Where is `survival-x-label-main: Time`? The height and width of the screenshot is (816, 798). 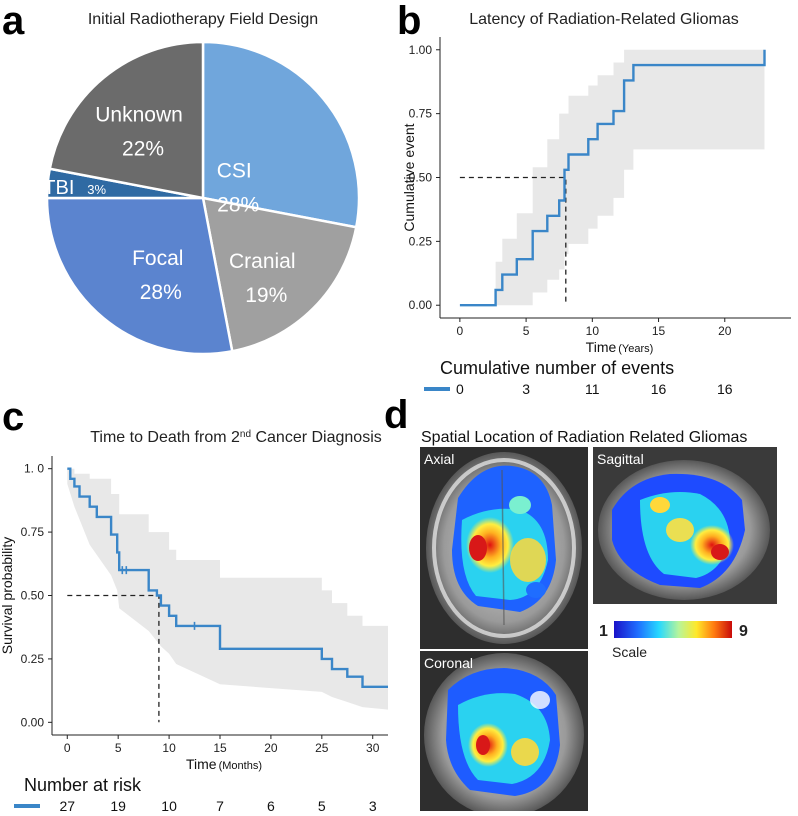
survival-x-label-main: Time is located at coordinates (201, 764).